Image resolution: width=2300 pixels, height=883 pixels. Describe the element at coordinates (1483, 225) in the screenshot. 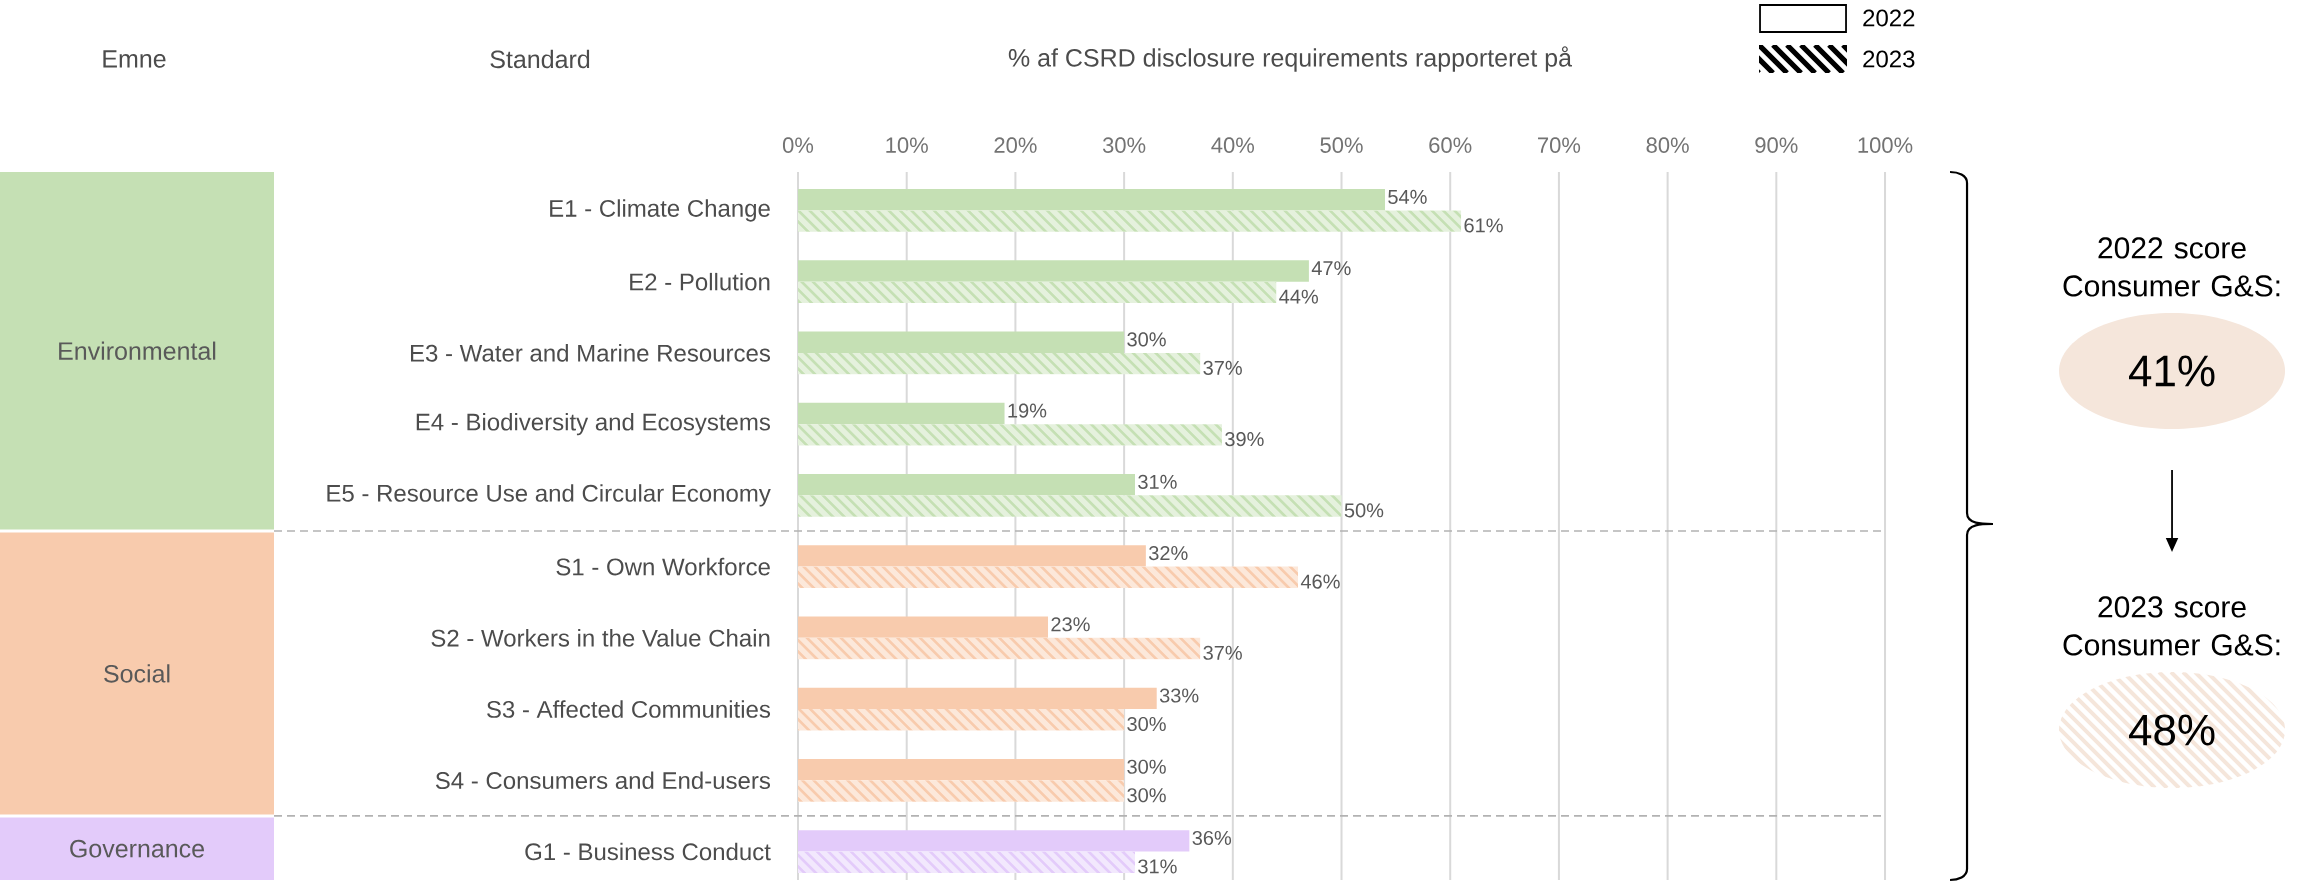

I see `data-label: 61%` at that location.